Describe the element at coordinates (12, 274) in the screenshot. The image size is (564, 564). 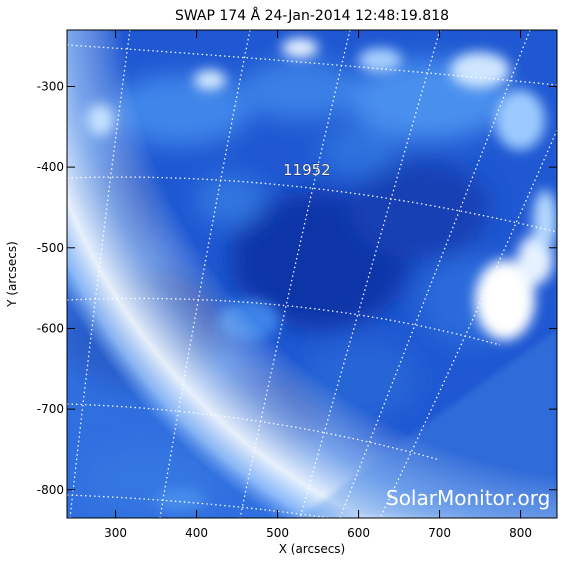
I see `y-axis-title: Y (arcsecs)` at that location.